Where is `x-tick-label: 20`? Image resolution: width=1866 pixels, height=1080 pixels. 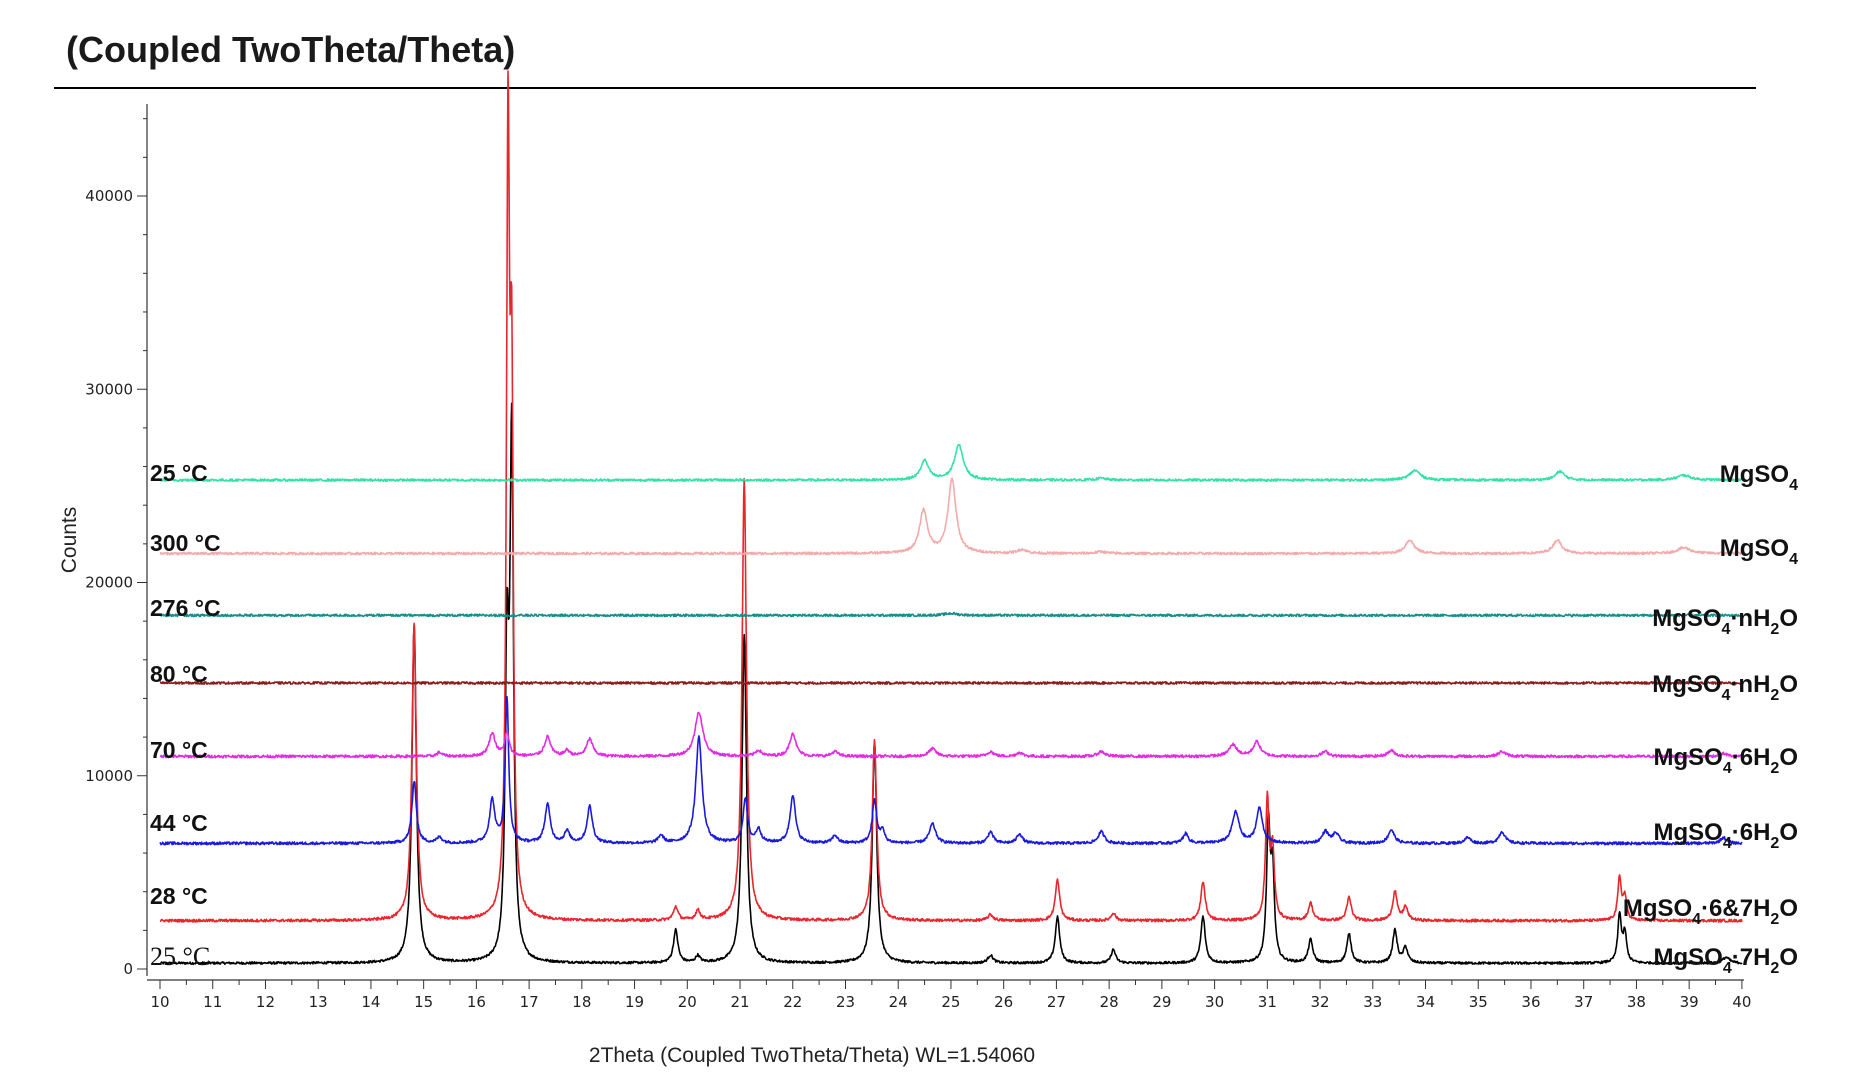 x-tick-label: 20 is located at coordinates (687, 1002).